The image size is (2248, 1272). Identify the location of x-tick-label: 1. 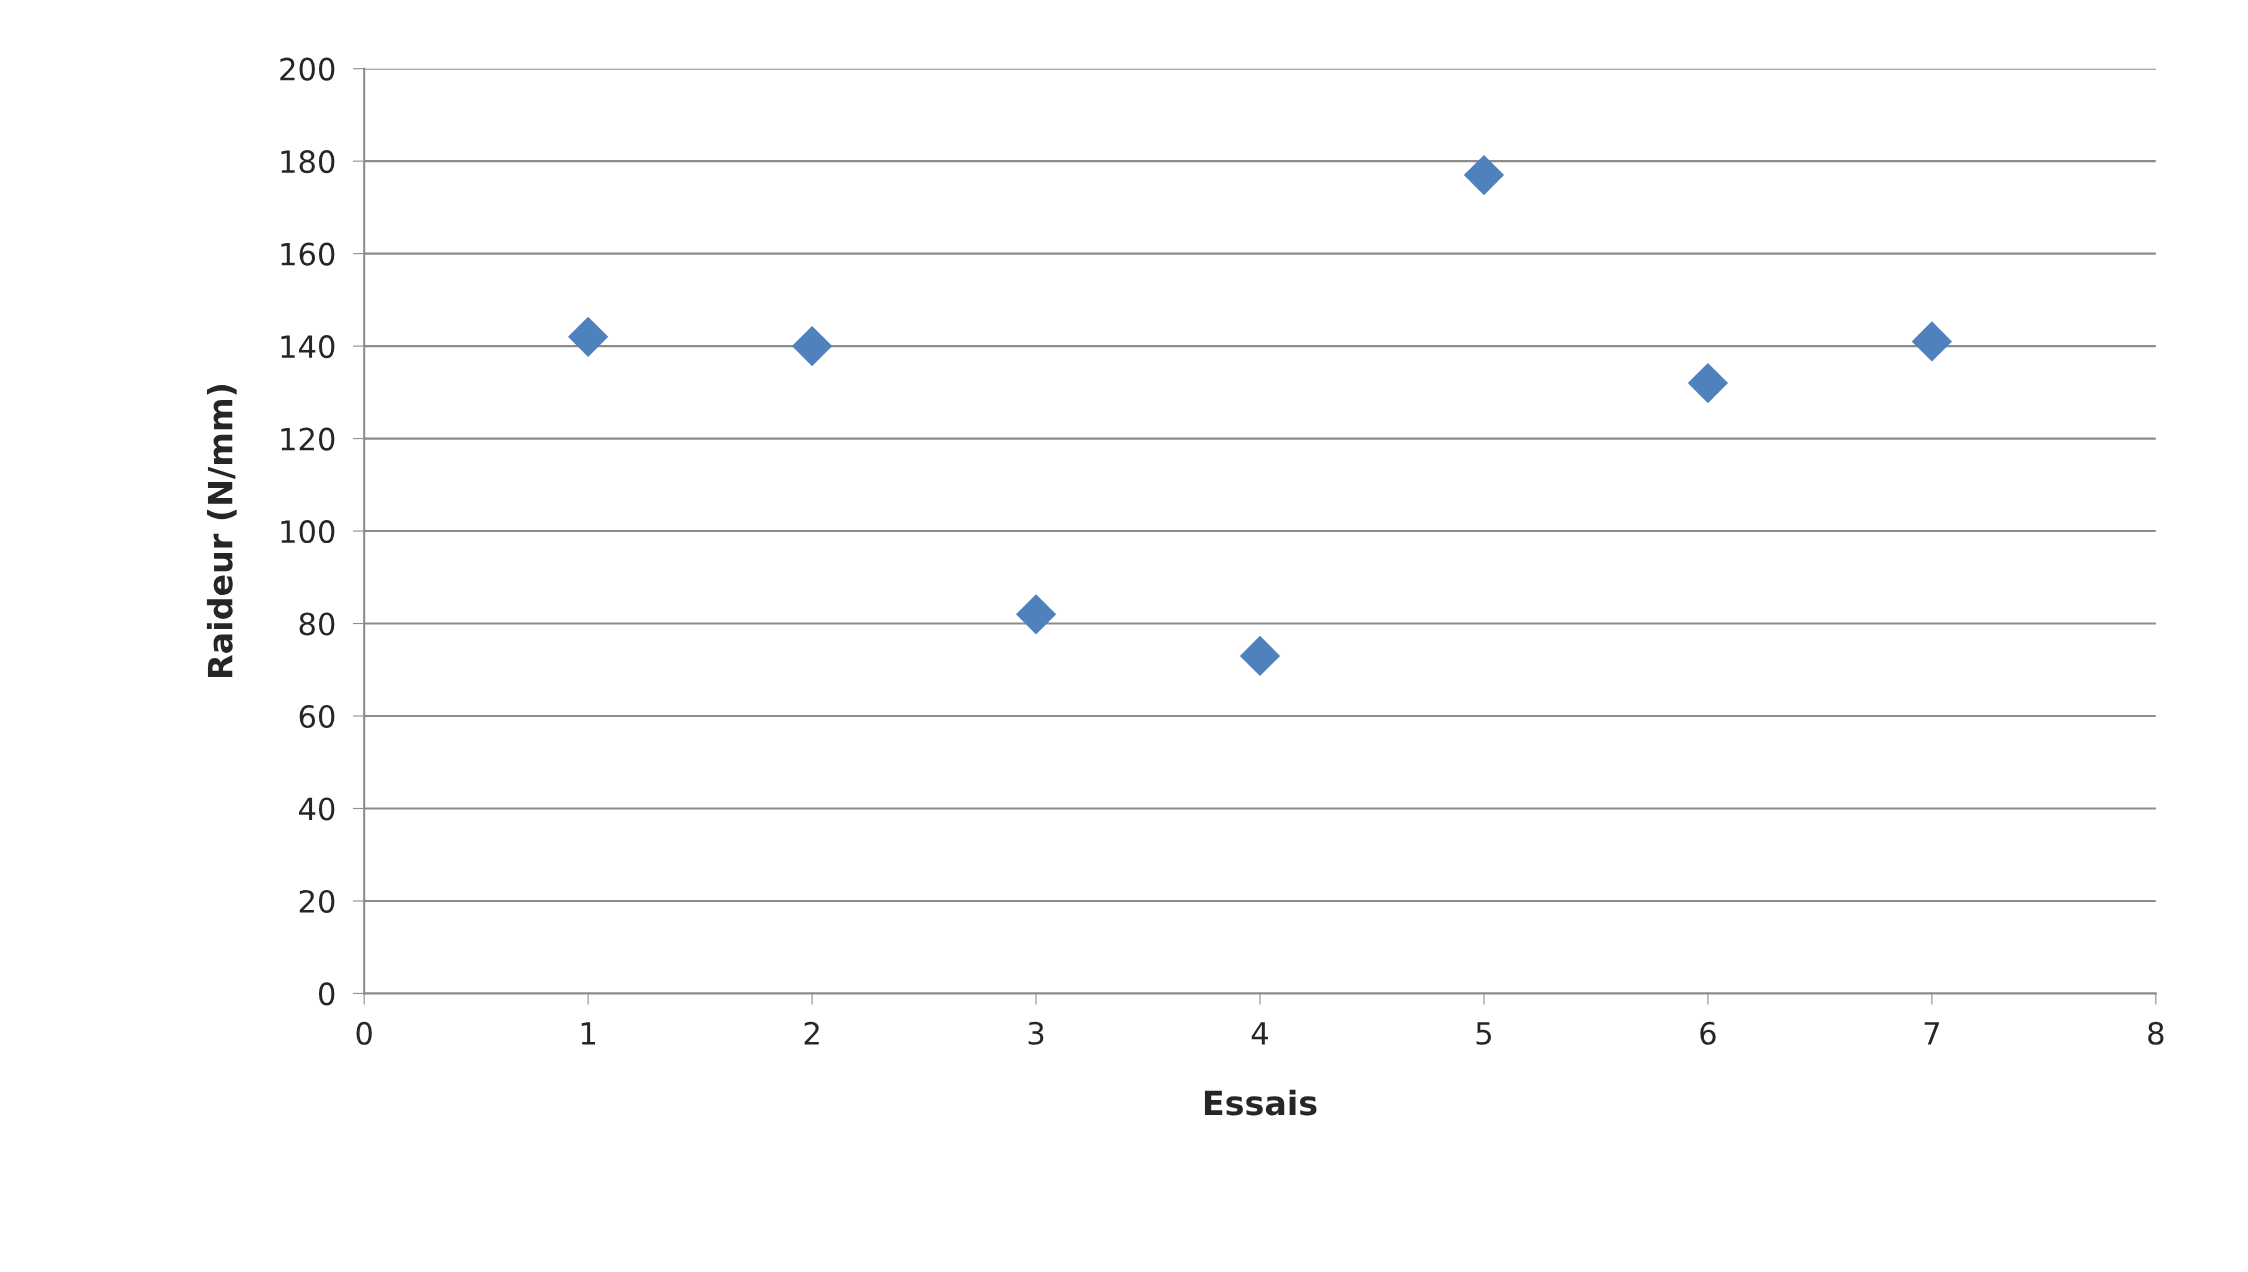
(588, 1033).